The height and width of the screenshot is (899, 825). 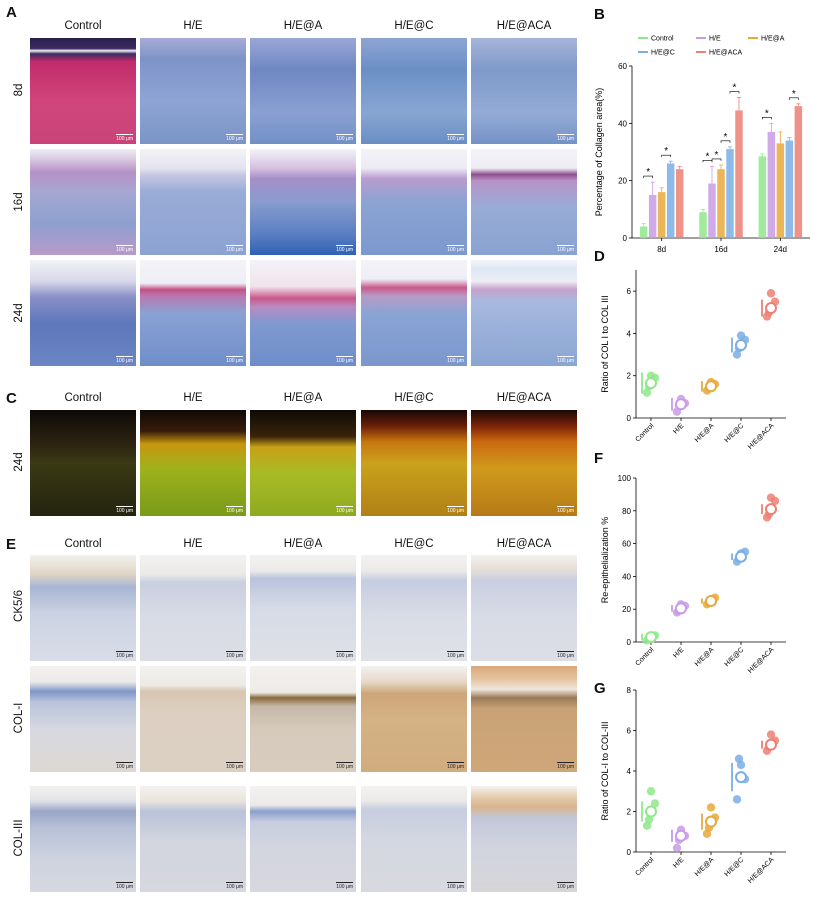 What do you see at coordinates (193, 463) in the screenshot?
I see `micrograph-c-he-24d: 100 μm` at bounding box center [193, 463].